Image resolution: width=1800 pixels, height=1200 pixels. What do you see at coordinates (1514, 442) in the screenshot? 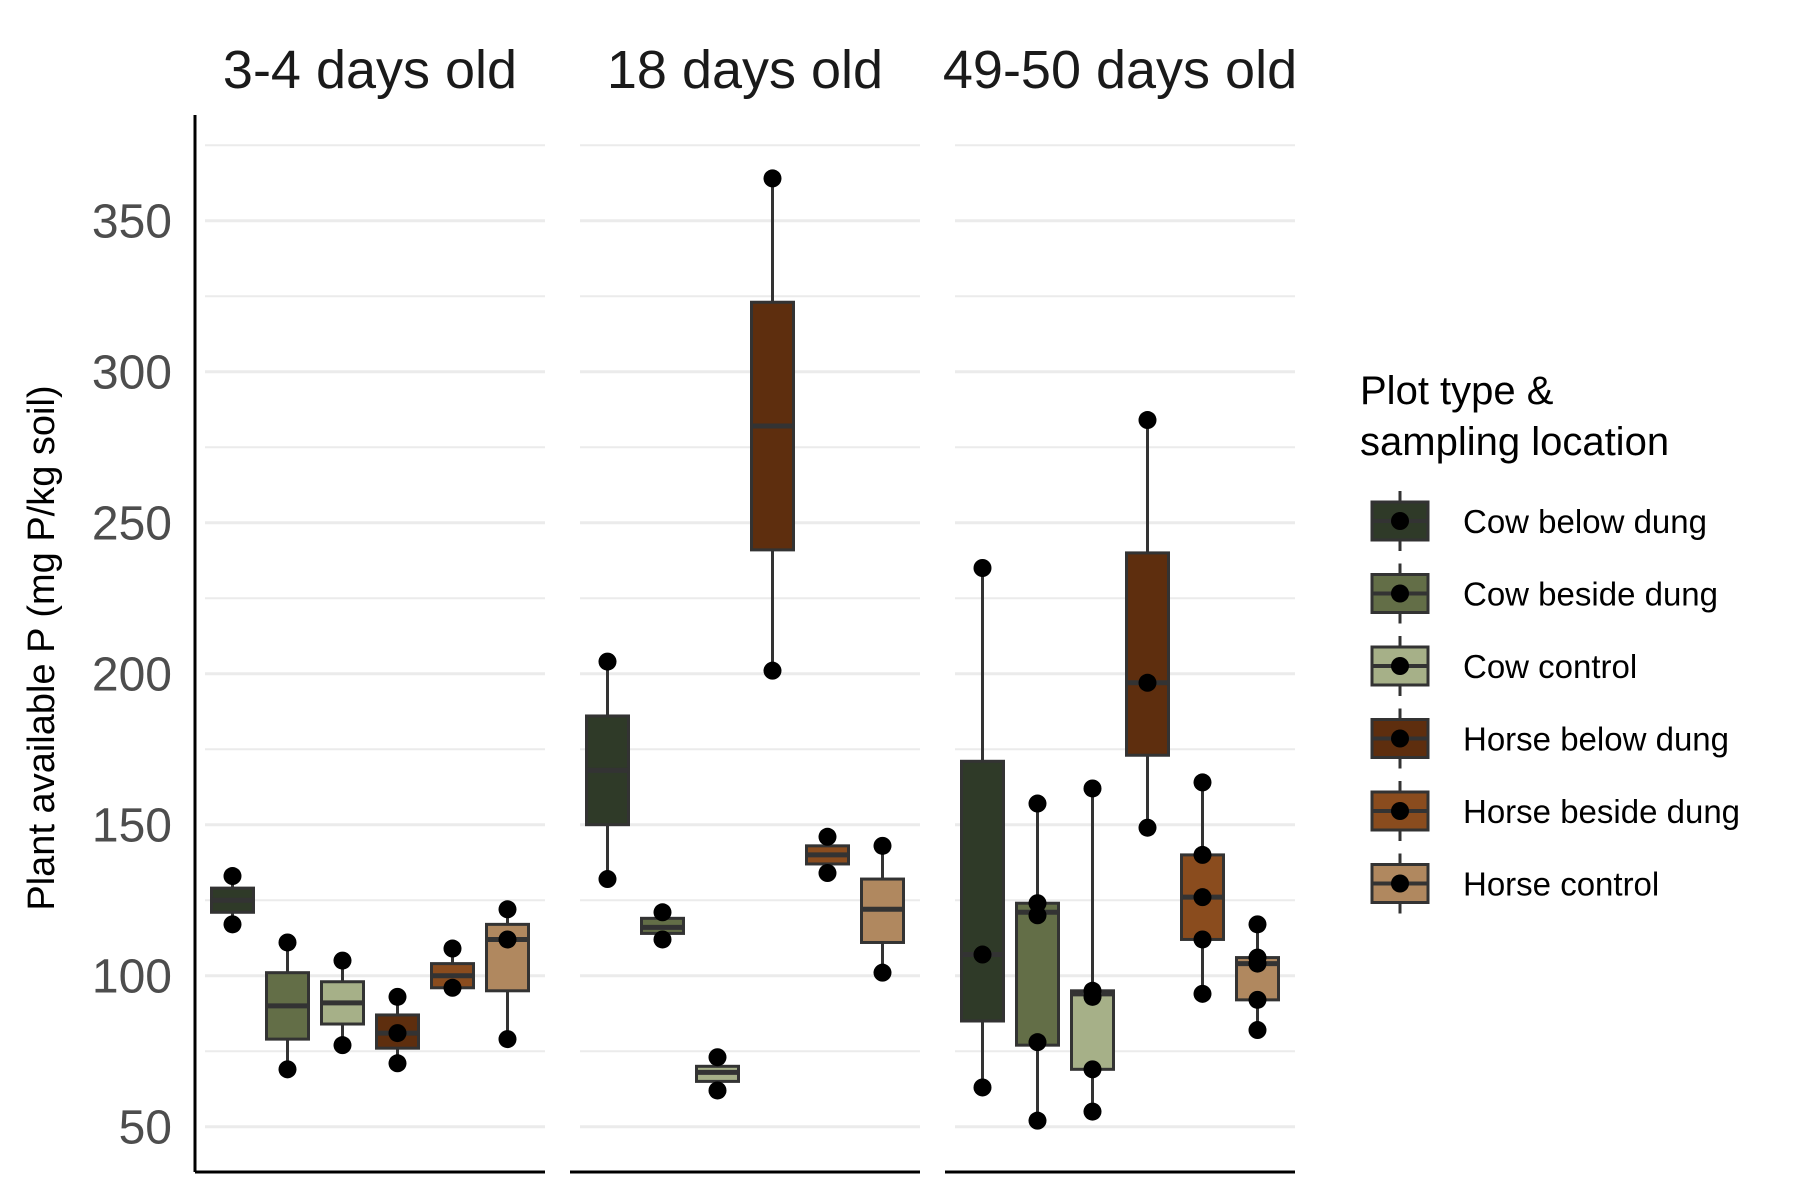
I see `legend-title-line-2: sampling location` at bounding box center [1514, 442].